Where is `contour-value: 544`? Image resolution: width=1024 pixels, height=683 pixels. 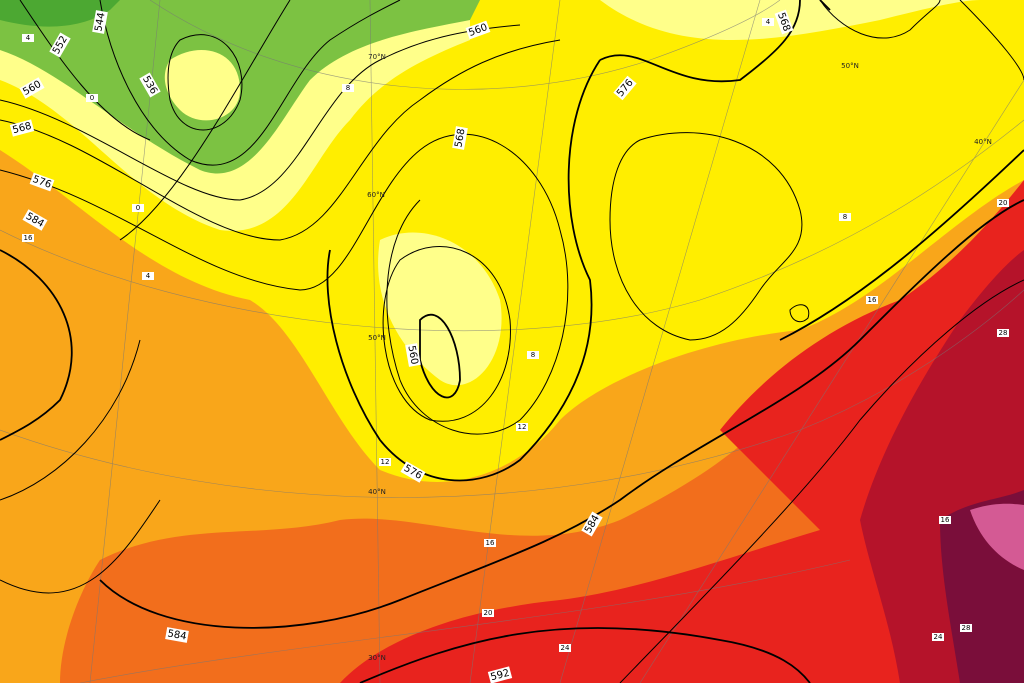
contour-value: 544 is located at coordinates (100, 22).